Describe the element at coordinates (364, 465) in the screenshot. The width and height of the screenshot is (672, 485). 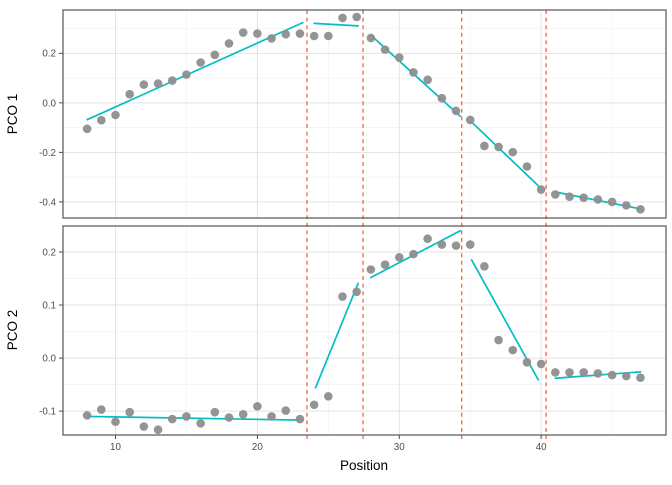
I see `x-axis-title: Position` at that location.